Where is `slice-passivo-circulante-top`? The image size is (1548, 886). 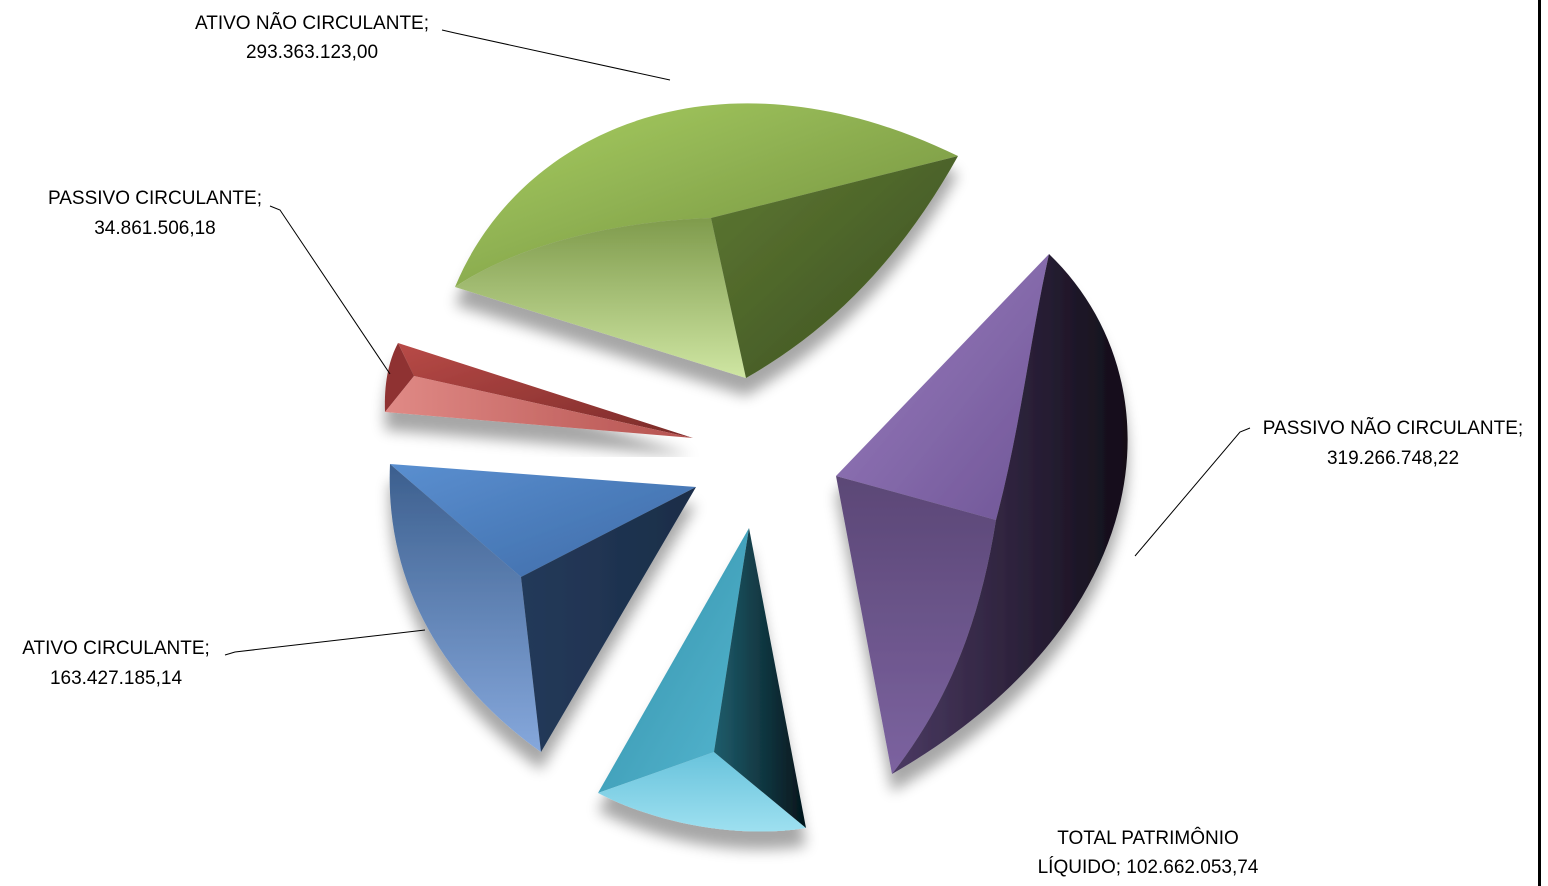
slice-passivo-circulante-top is located at coordinates (545, 390).